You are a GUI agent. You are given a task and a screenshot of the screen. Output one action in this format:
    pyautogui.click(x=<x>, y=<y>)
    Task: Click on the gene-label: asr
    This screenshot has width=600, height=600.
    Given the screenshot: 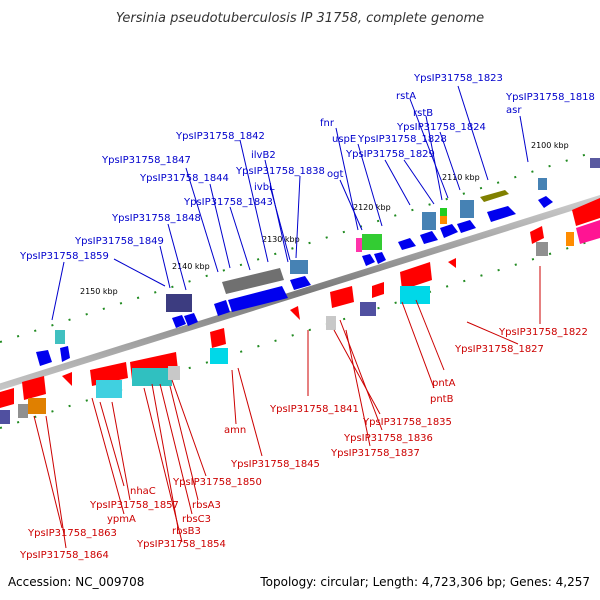 What is the action you would take?
    pyautogui.click(x=514, y=110)
    